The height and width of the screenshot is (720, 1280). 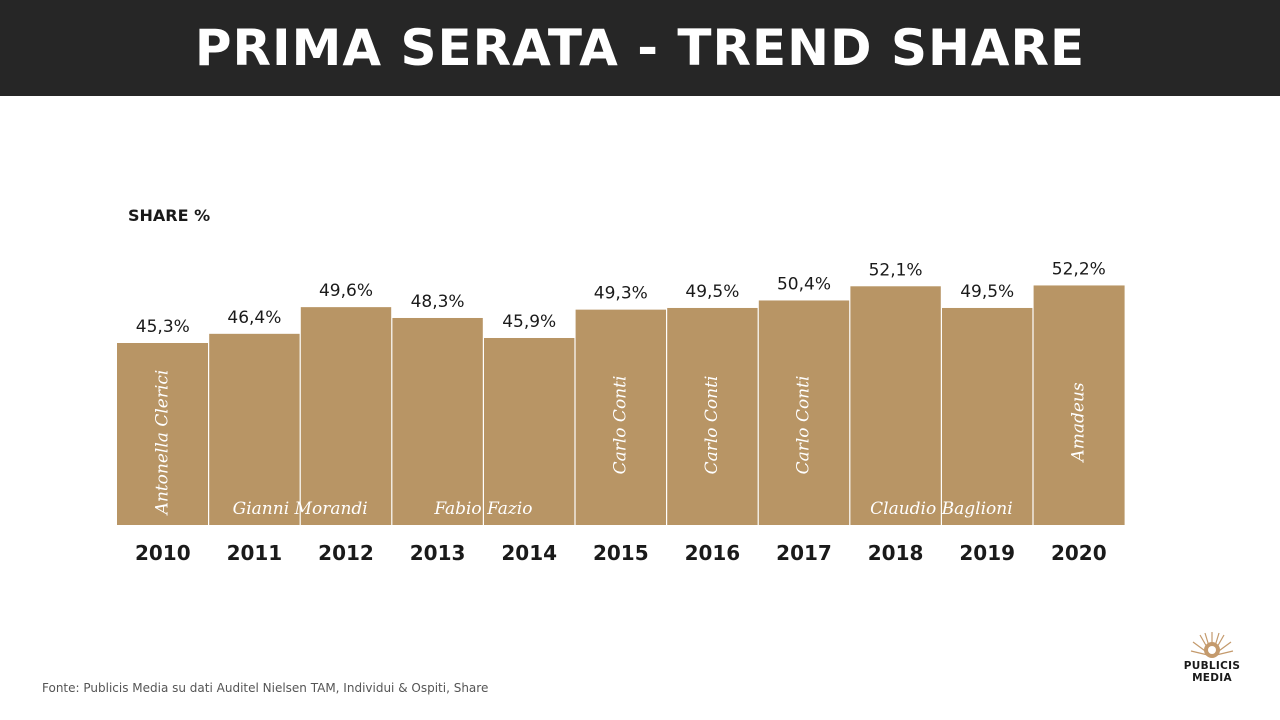 What do you see at coordinates (254, 318) in the screenshot?
I see `data-label-2011: 46,4%` at bounding box center [254, 318].